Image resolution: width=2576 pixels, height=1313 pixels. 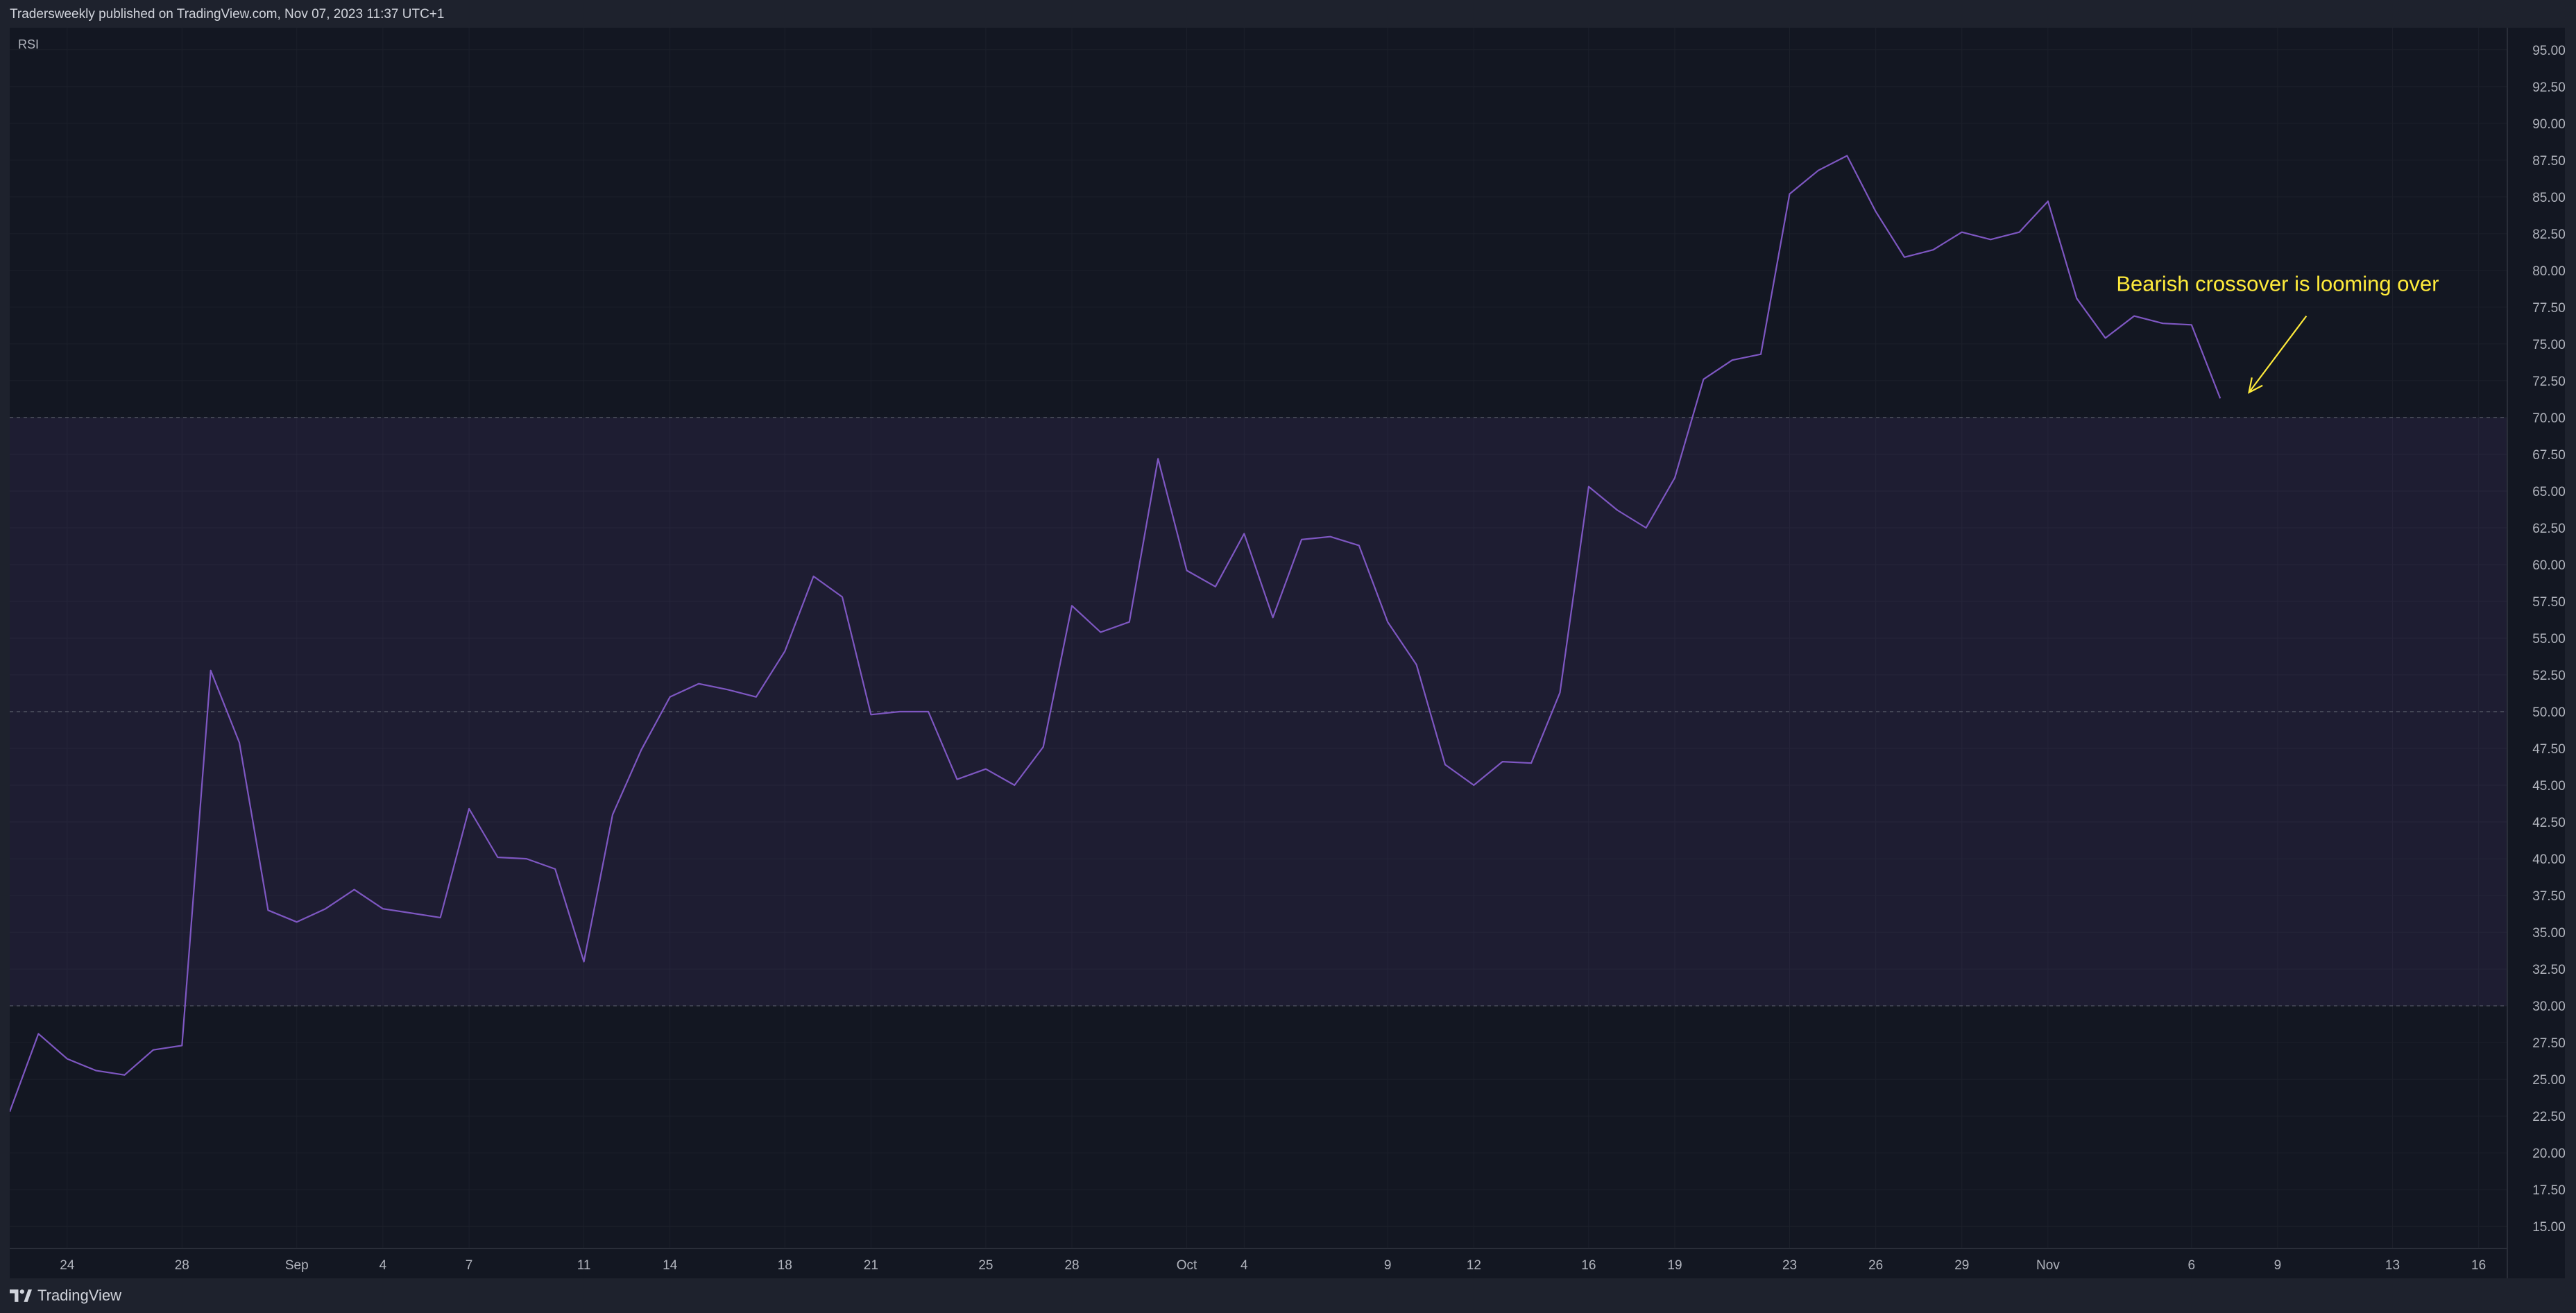 I want to click on y-tick-label: 92.50, so click(x=2548, y=87).